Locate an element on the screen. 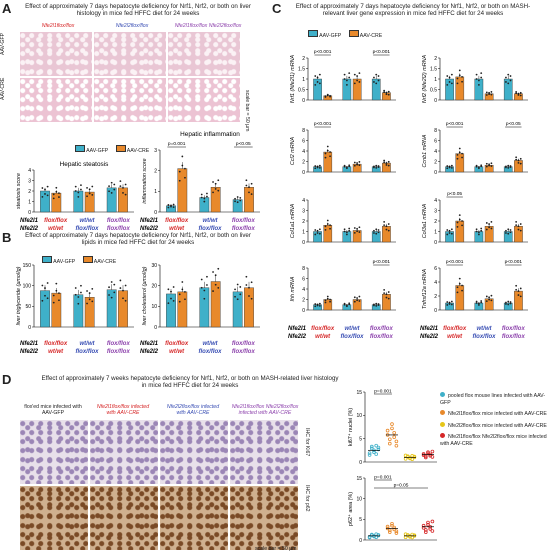 This screenshot has height=558, width=550. y-axis-label: Col1a1 mRNA is located at coordinates (293, 220).